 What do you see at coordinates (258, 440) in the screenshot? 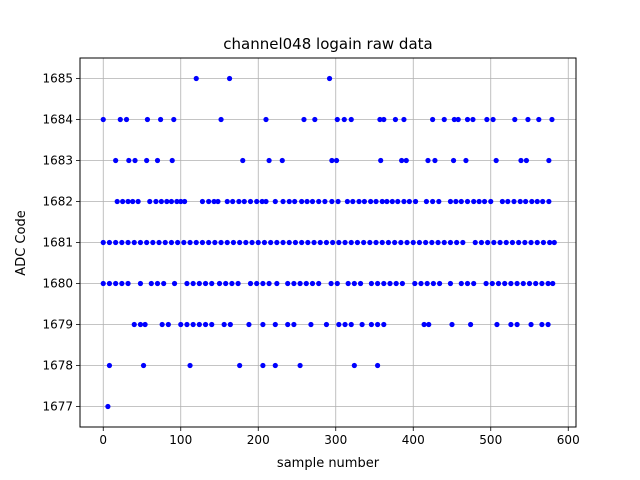
I see `x-tick-label: 200` at bounding box center [258, 440].